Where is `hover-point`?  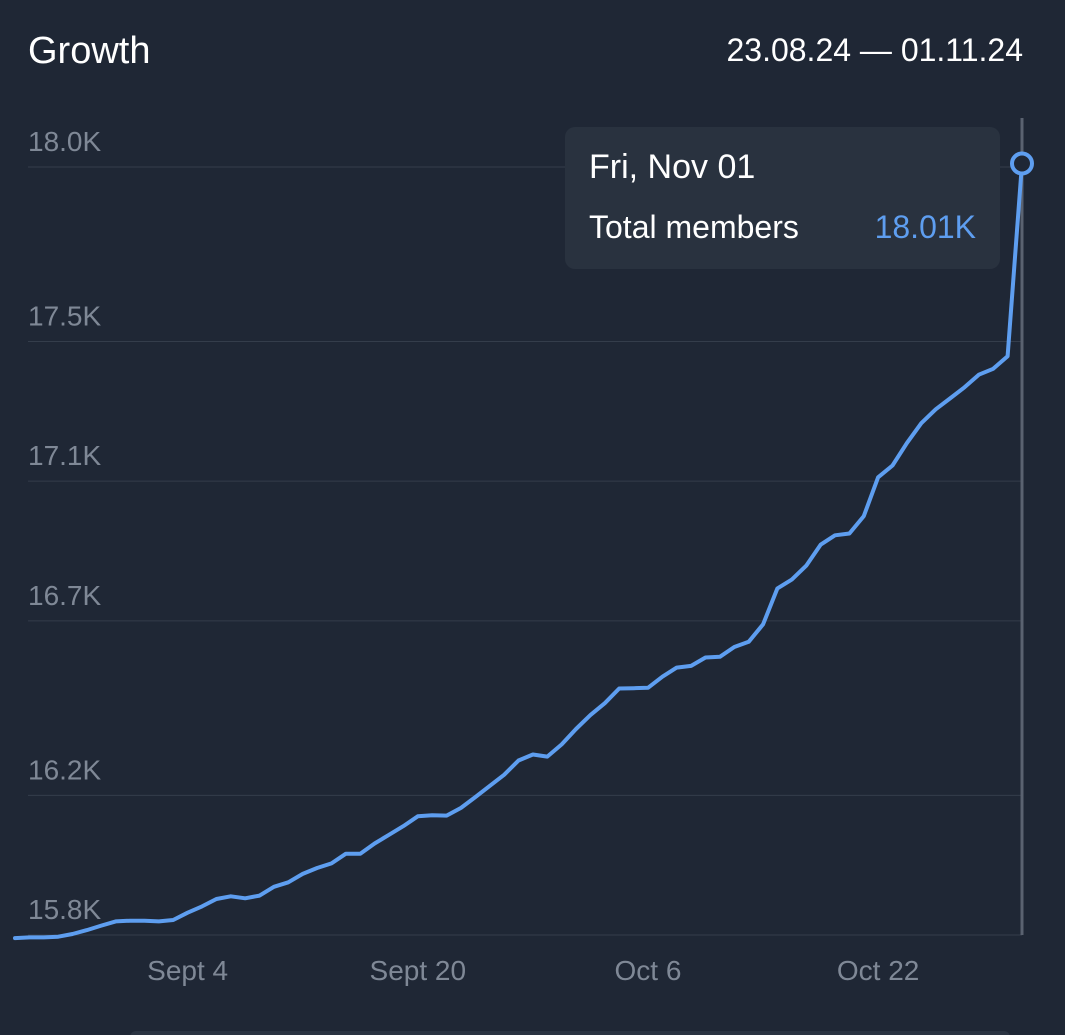
hover-point is located at coordinates (1022, 163).